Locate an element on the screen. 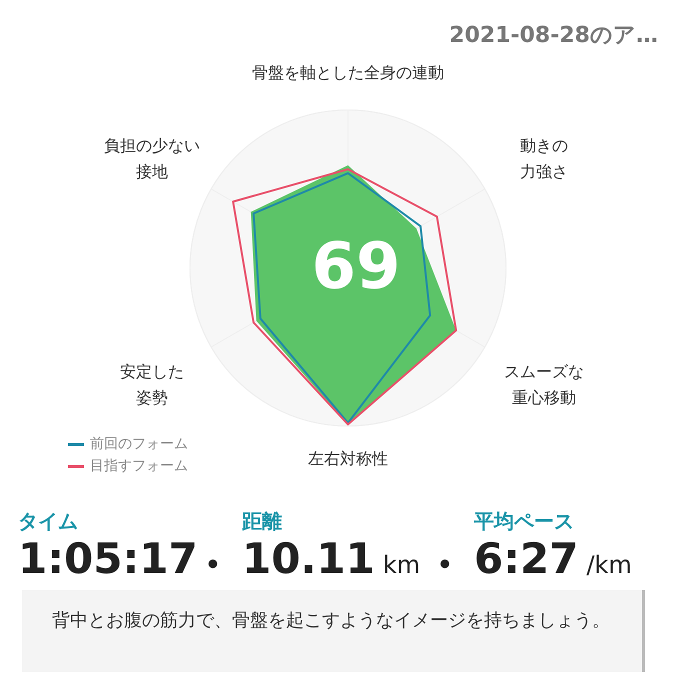 The height and width of the screenshot is (680, 680). text: 距離 is located at coordinates (262, 521).